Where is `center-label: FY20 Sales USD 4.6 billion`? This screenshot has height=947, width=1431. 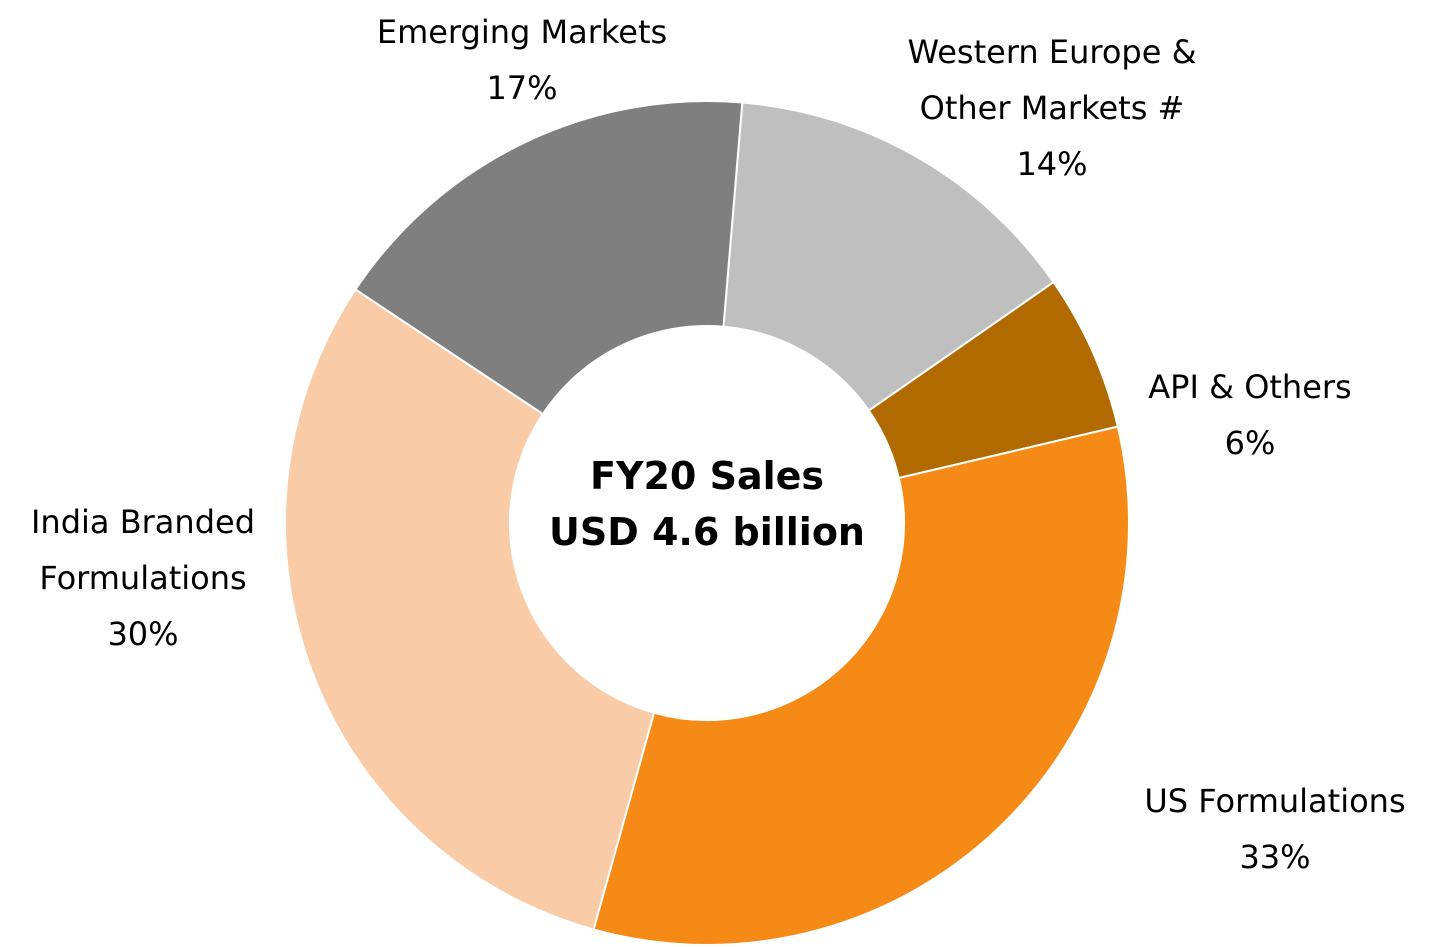 center-label: FY20 Sales USD 4.6 billion is located at coordinates (707, 504).